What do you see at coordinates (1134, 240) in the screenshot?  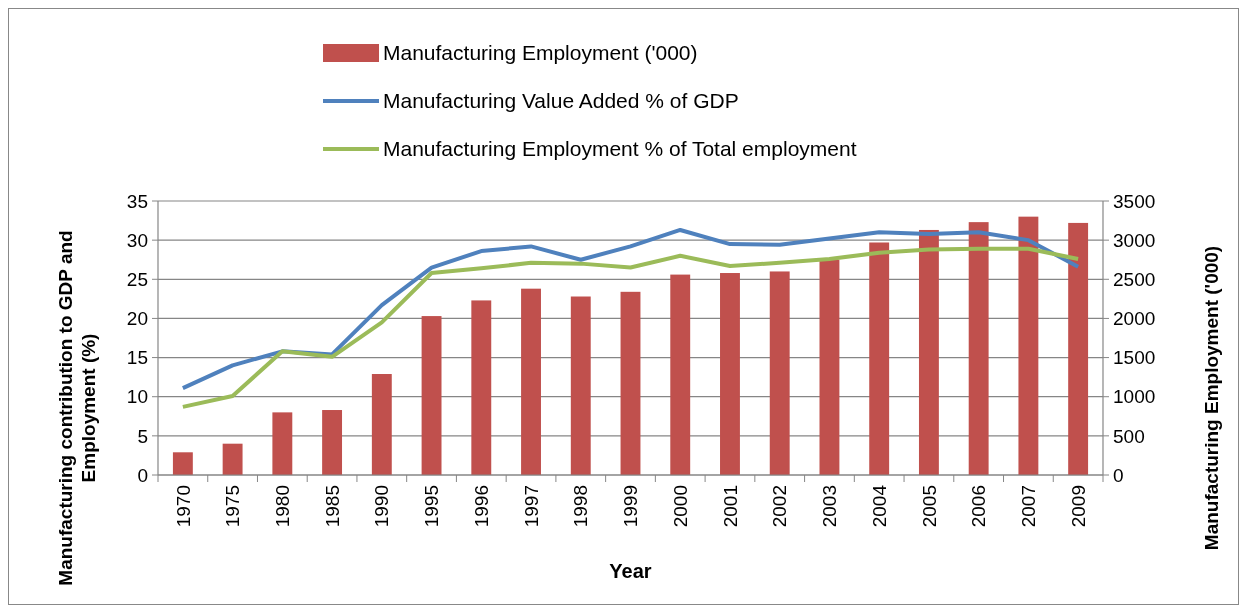 I see `y2-tick-label: 3000` at bounding box center [1134, 240].